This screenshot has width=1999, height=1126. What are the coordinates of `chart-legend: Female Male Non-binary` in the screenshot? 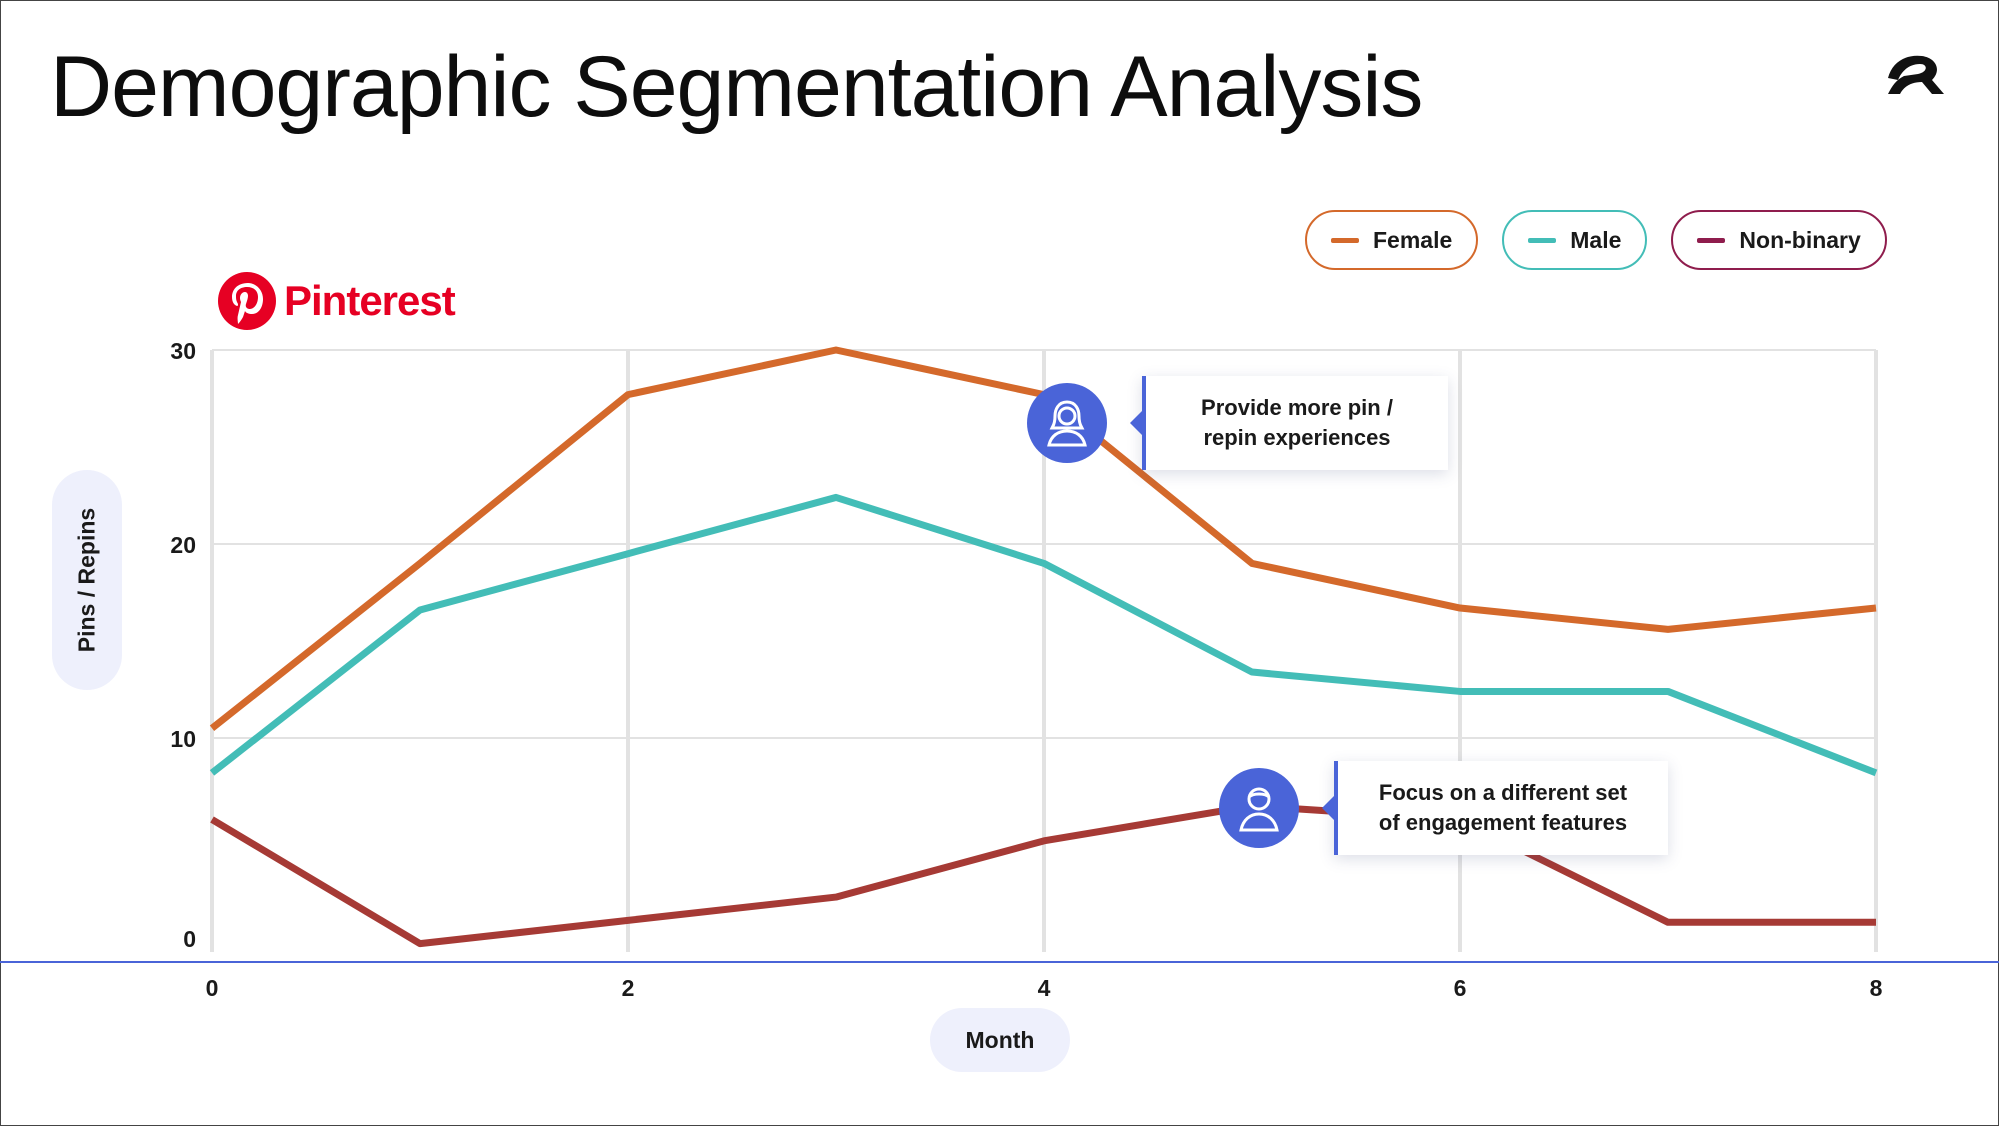 It's located at (1596, 240).